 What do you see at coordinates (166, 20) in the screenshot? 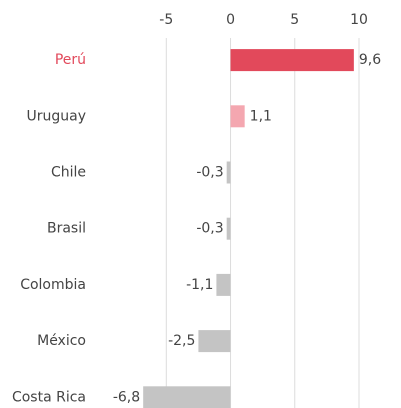
I see `x-tick-label: -5` at bounding box center [166, 20].